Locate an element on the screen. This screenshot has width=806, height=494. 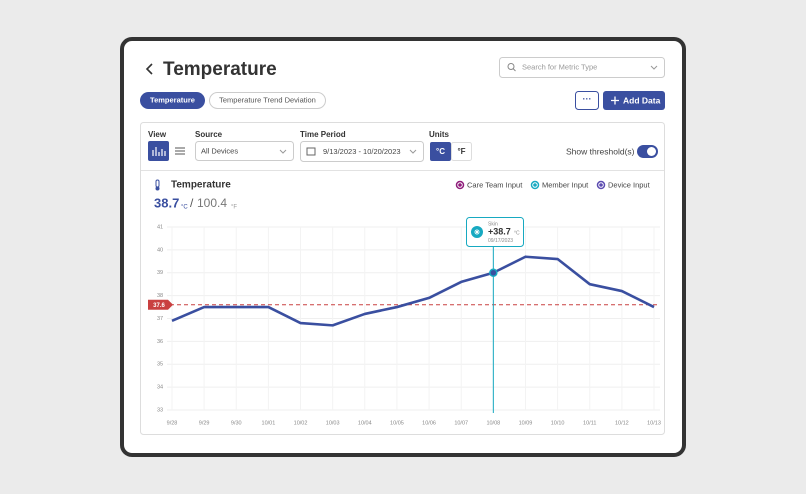
x-tick-label: 10/13 is located at coordinates (654, 423).